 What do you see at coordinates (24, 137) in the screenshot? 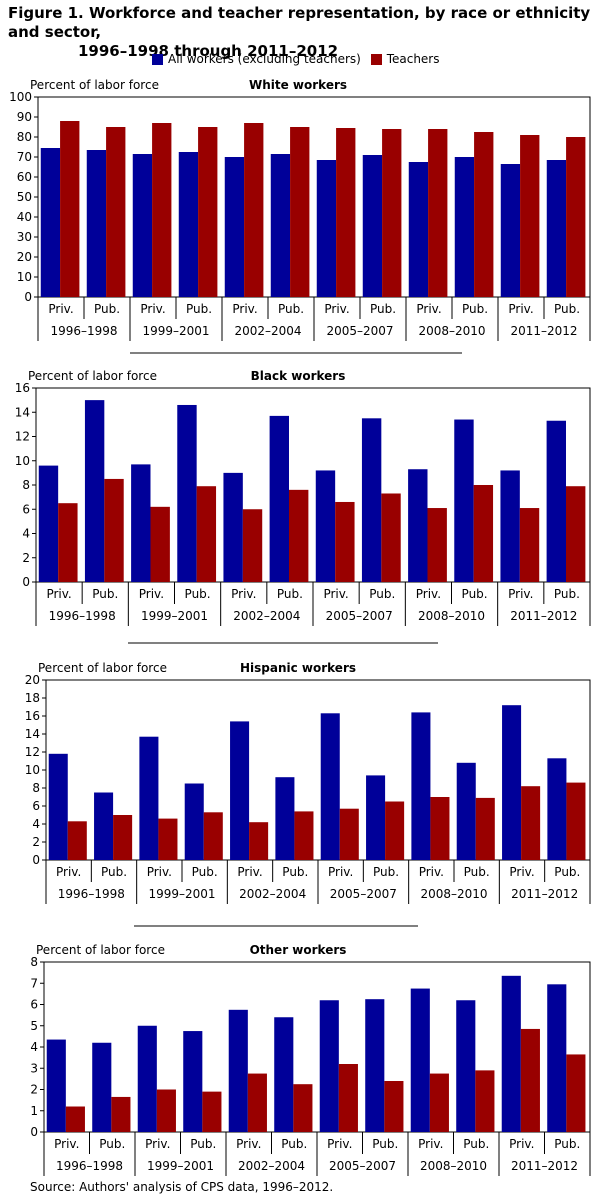
I see `y-tick-label: 80` at bounding box center [24, 137].